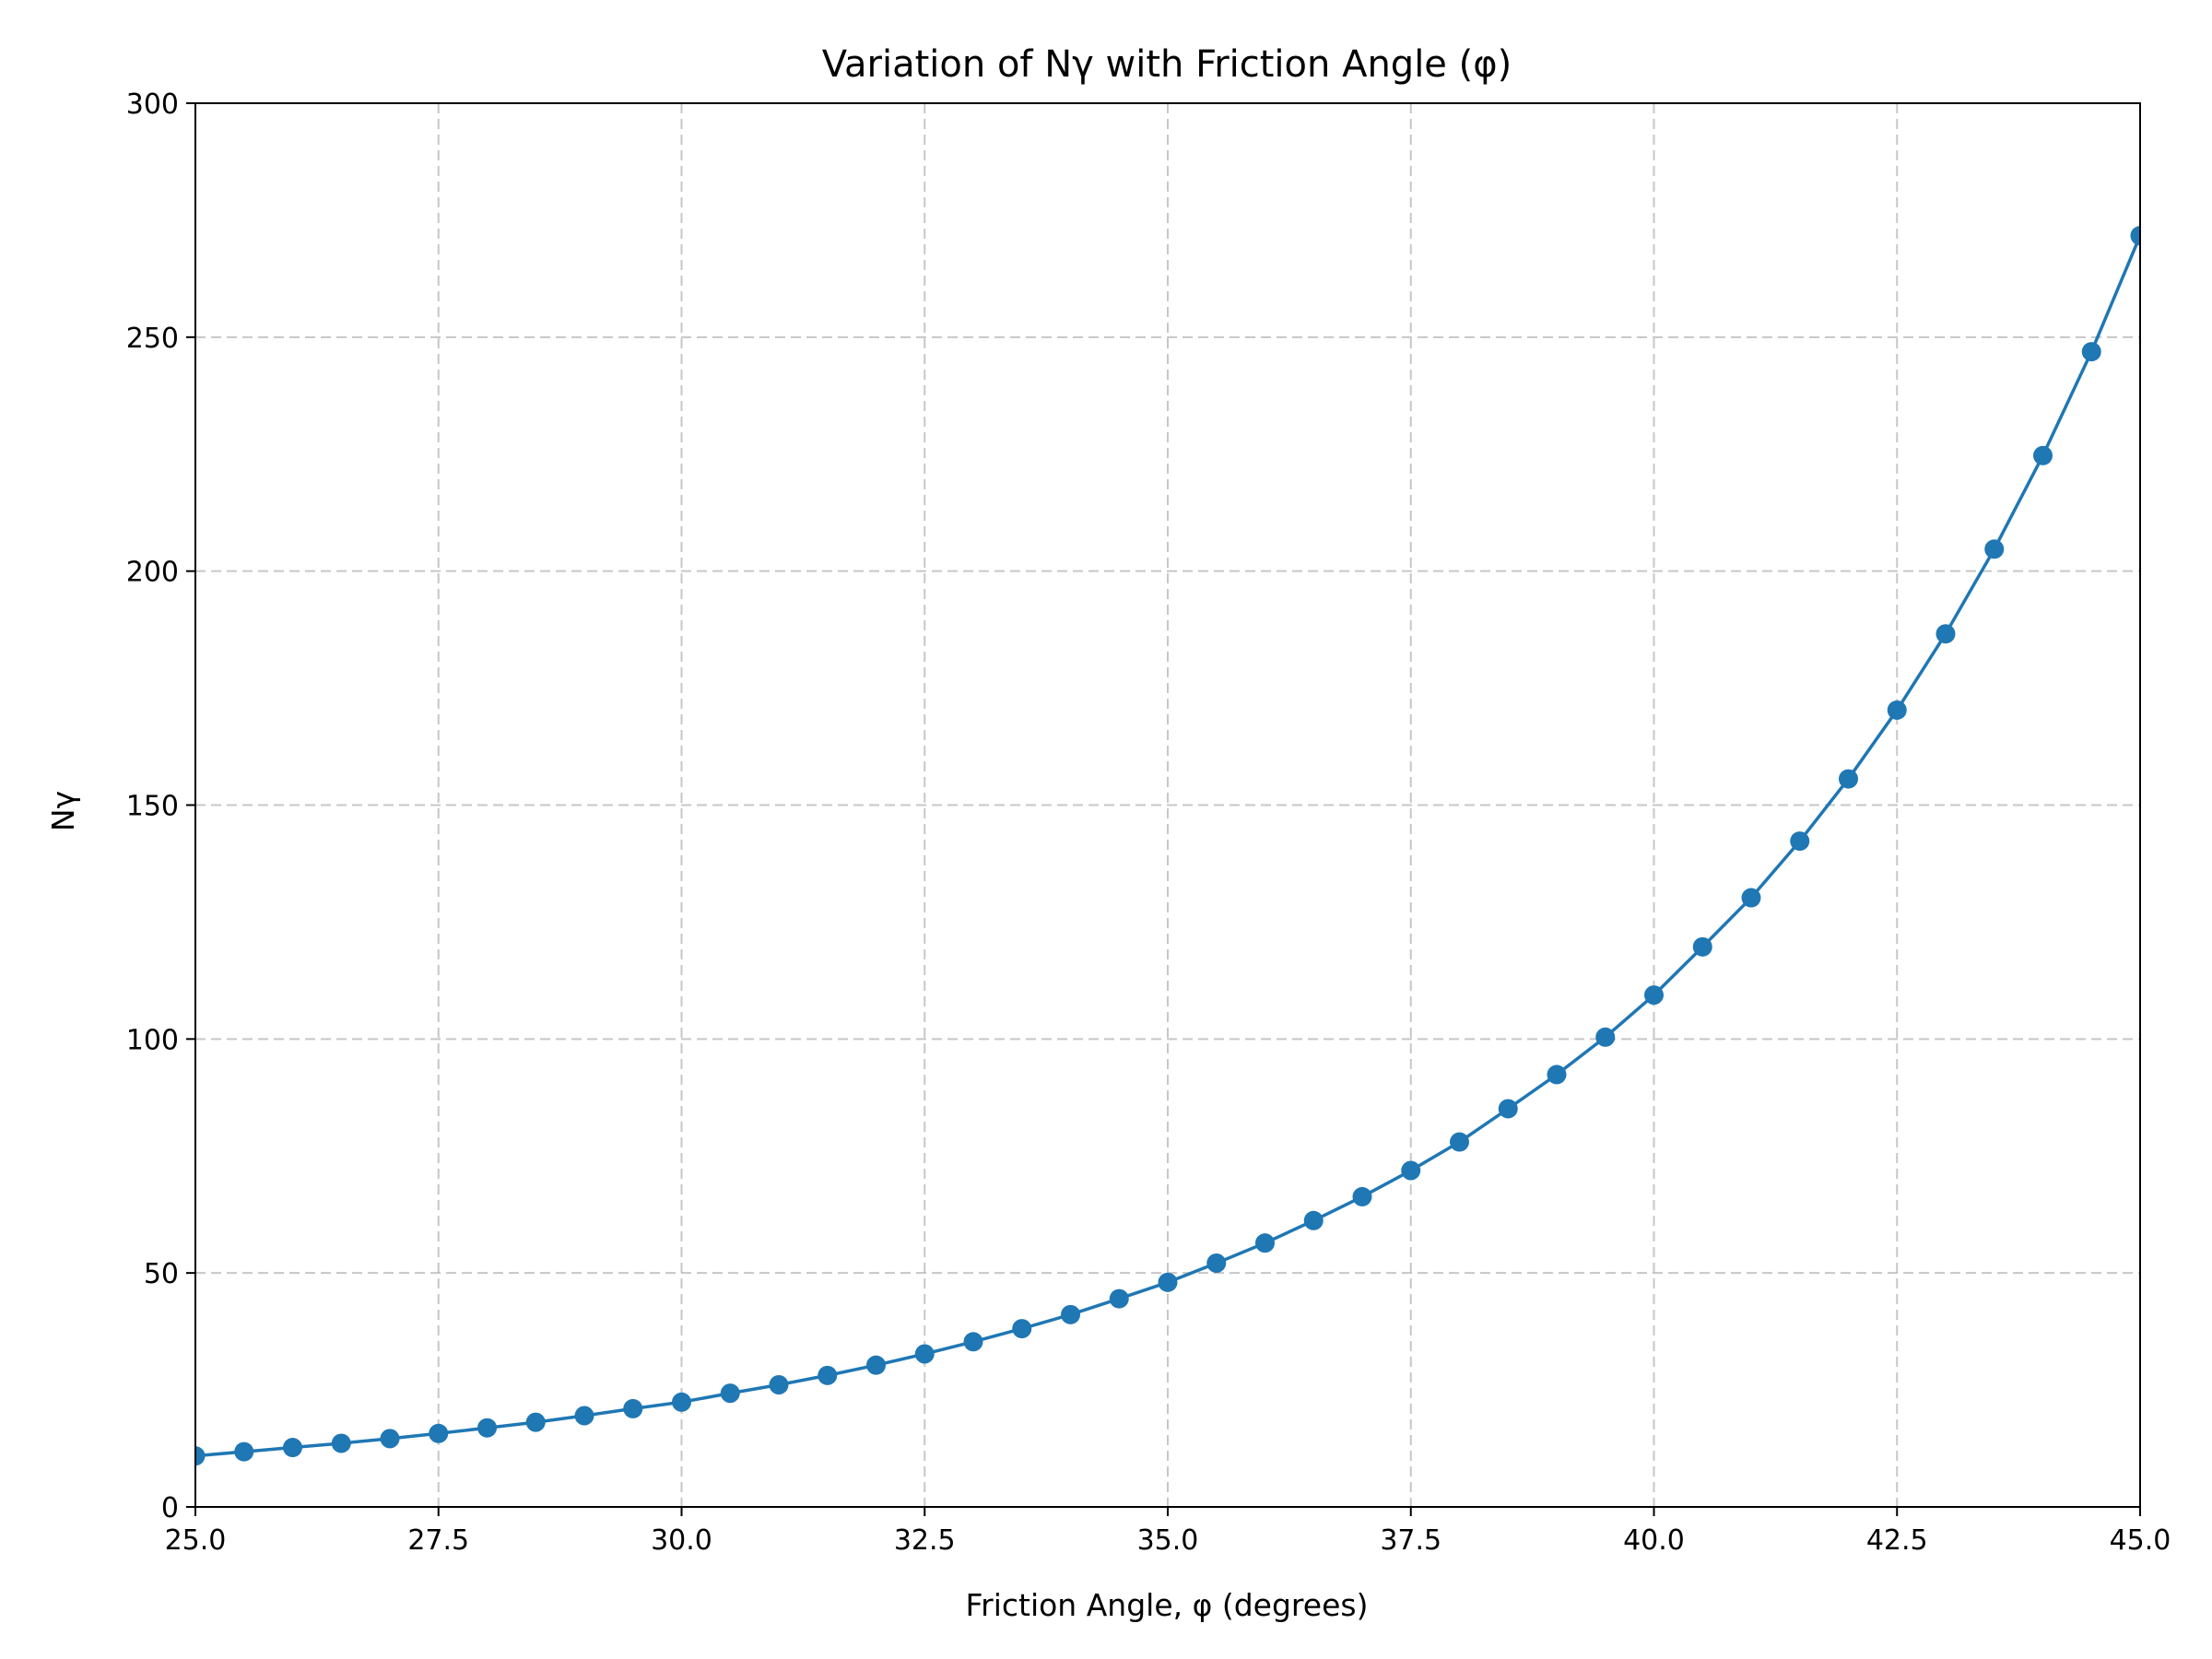  Describe the element at coordinates (152, 104) in the screenshot. I see `y-tick-label: 300` at that location.